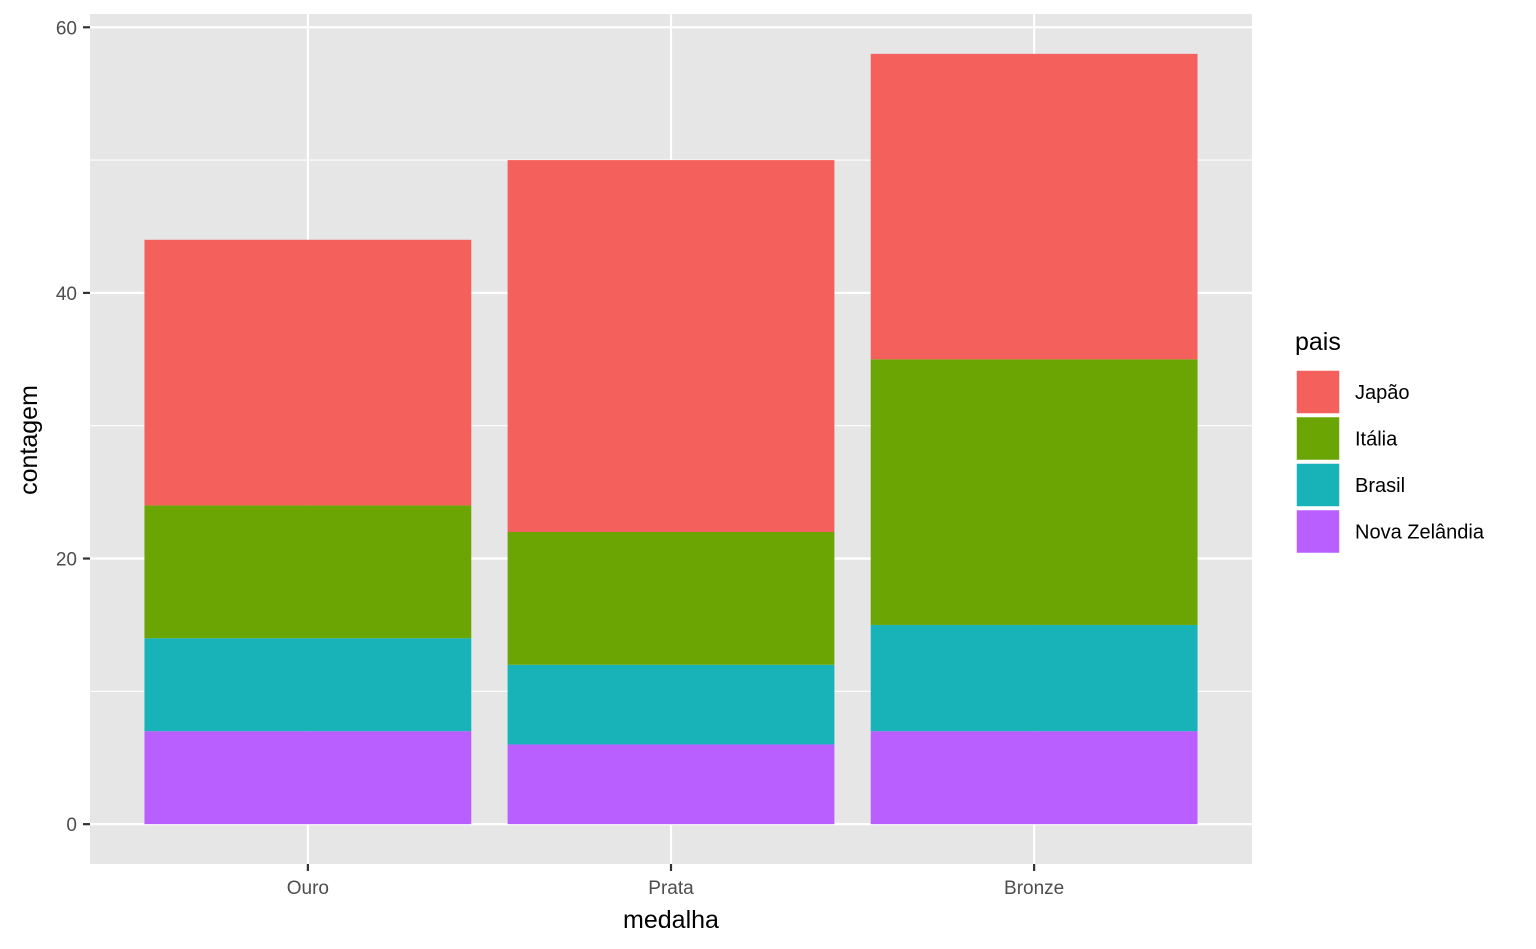 This screenshot has height=949, width=1536. Describe the element at coordinates (308, 888) in the screenshot. I see `x-tick-label: Ouro` at that location.